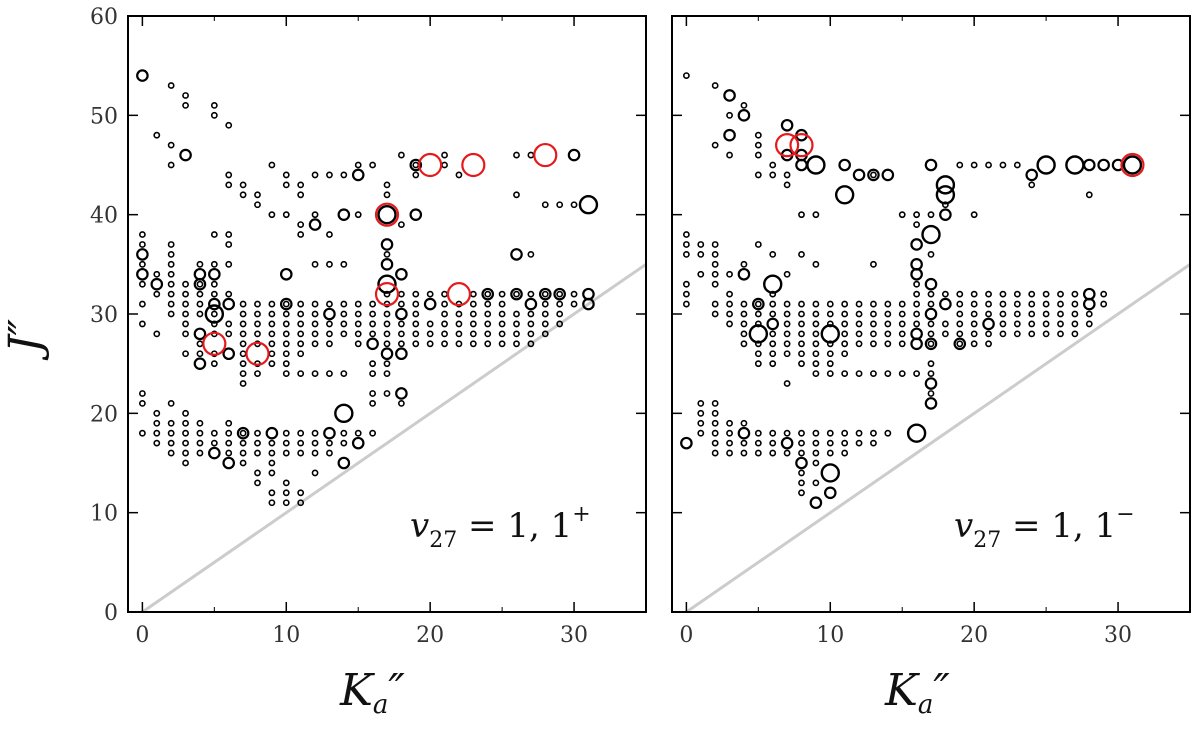 The height and width of the screenshot is (738, 1200). What do you see at coordinates (545, 155) in the screenshot?
I see `point-red` at bounding box center [545, 155].